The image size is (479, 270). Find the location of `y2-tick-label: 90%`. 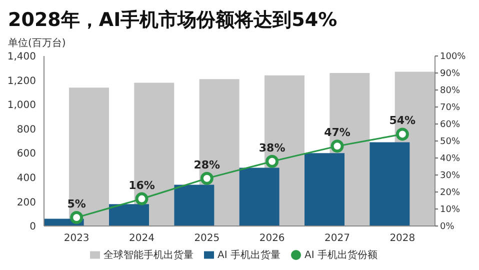

y2-tick-label: 90% is located at coordinates (450, 74).